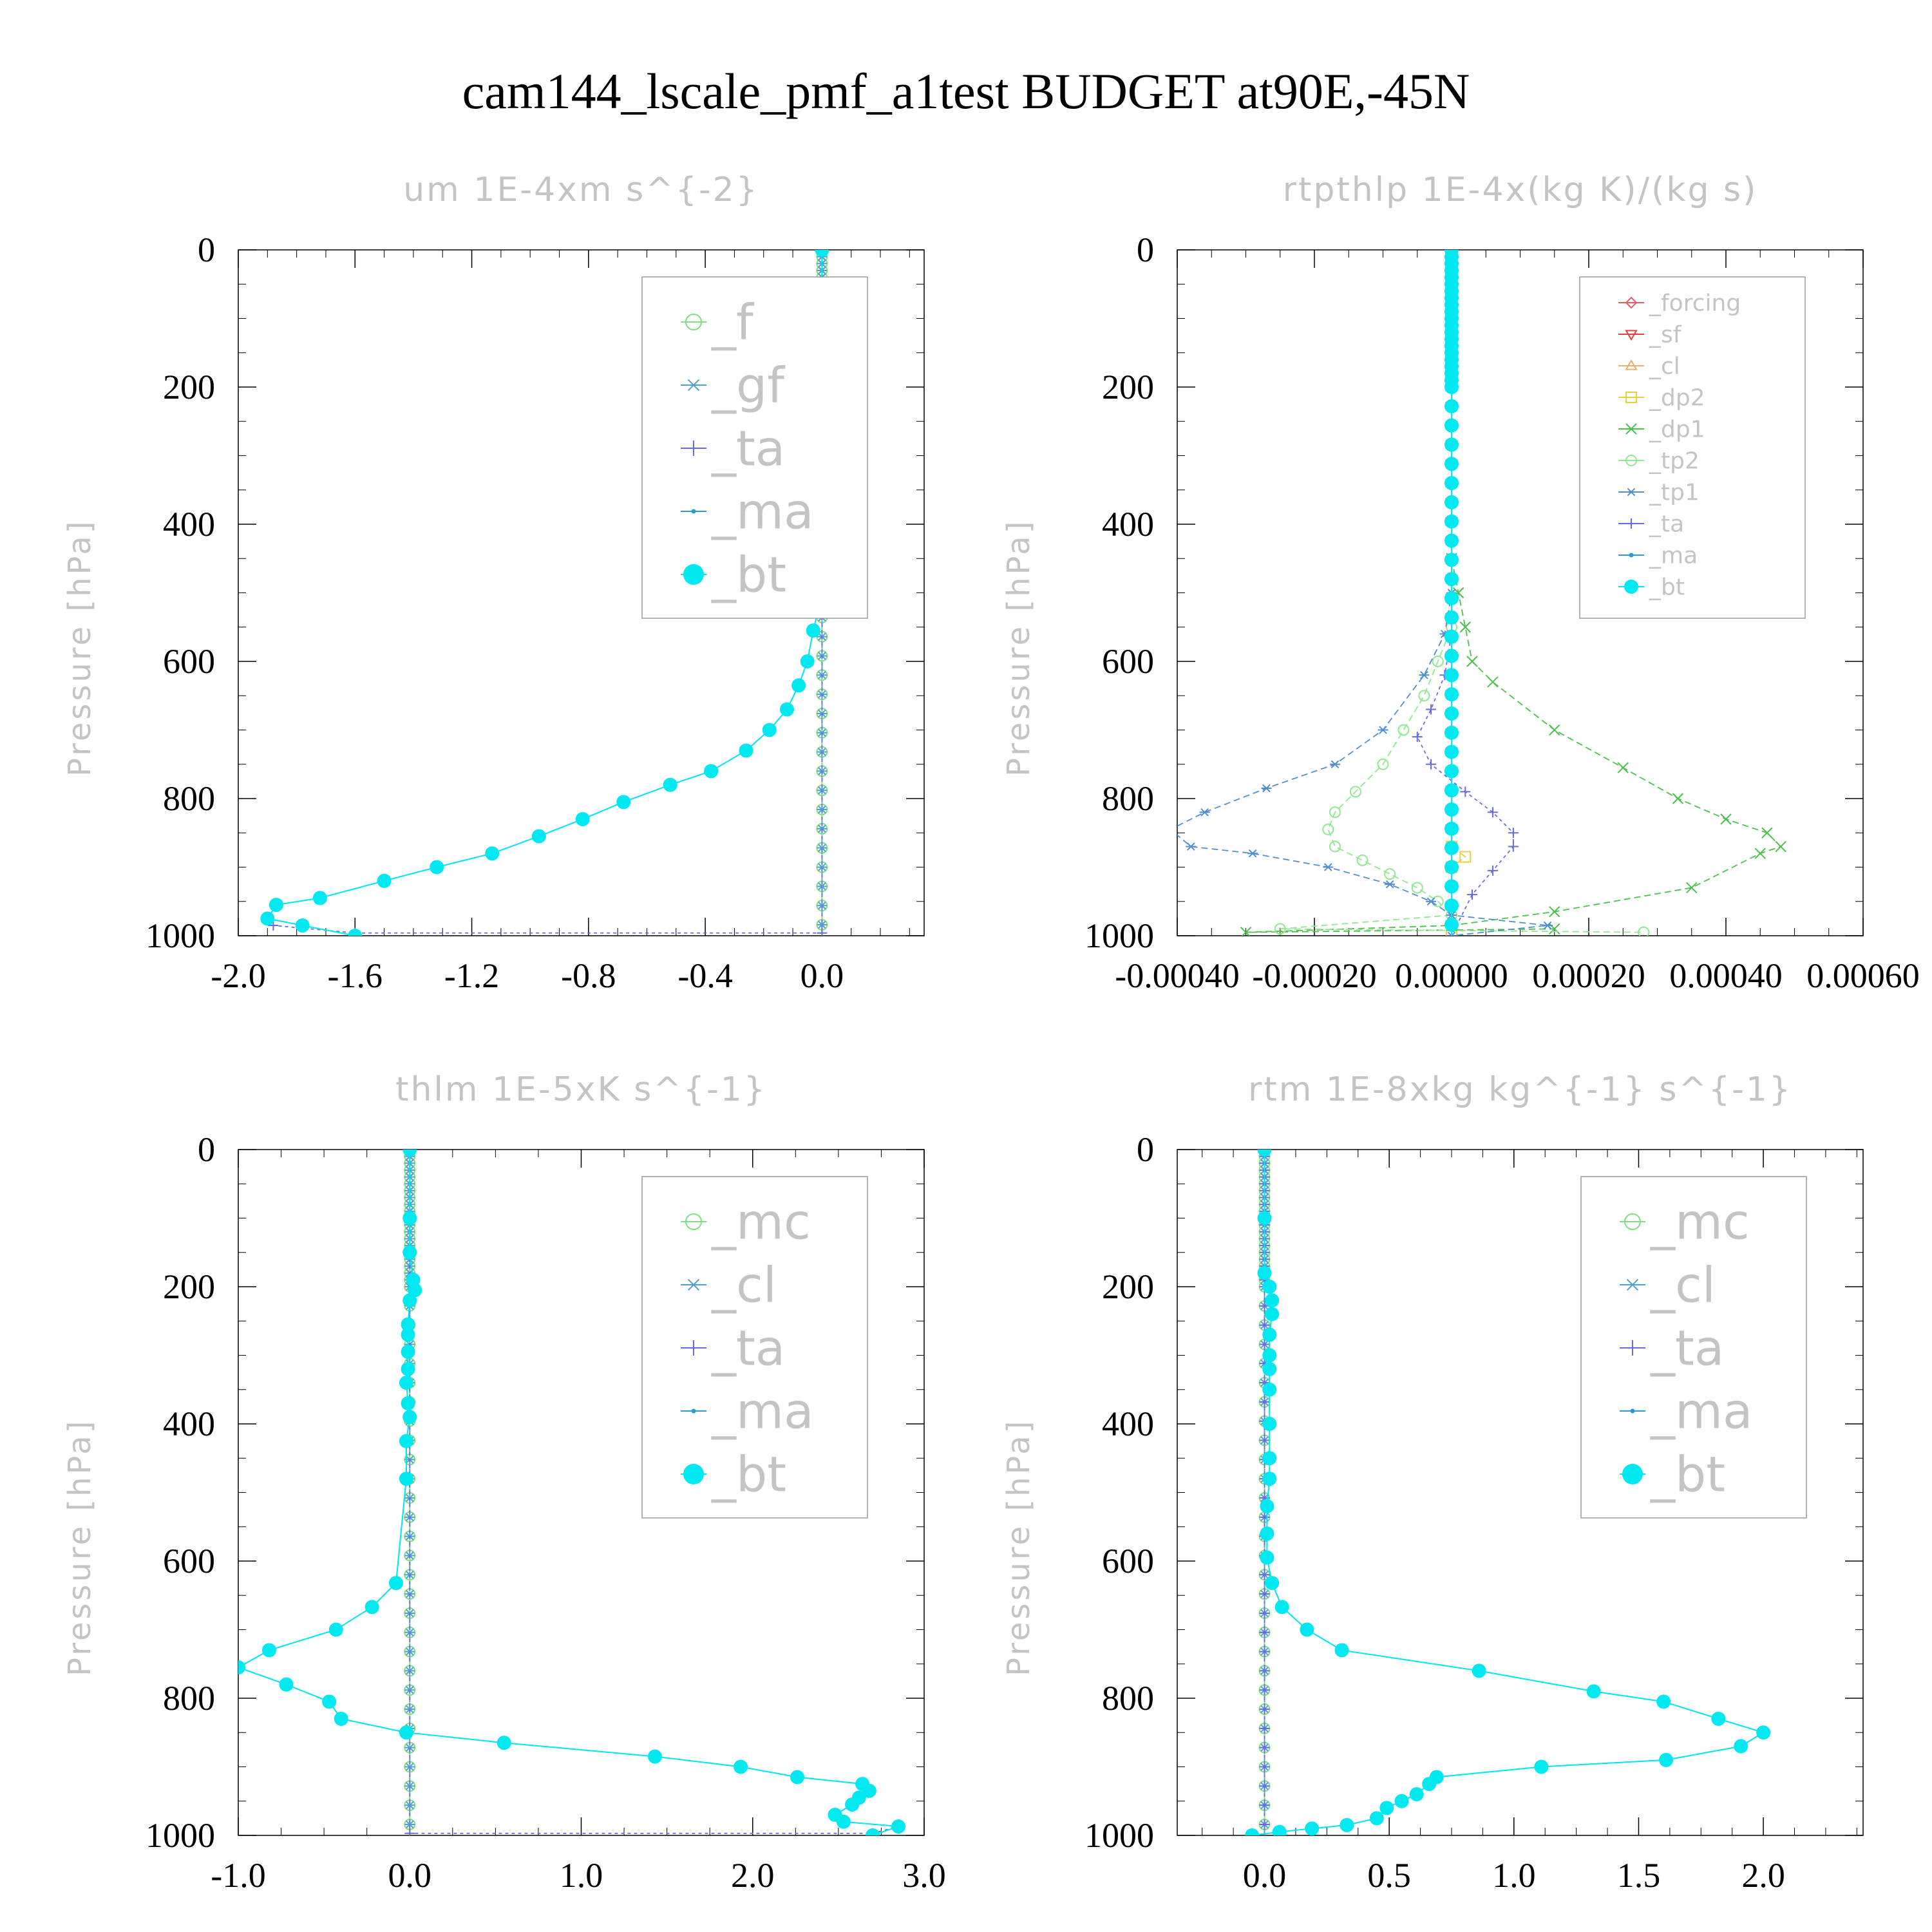  I want to click on legend-marker-mc, so click(1632, 1222).